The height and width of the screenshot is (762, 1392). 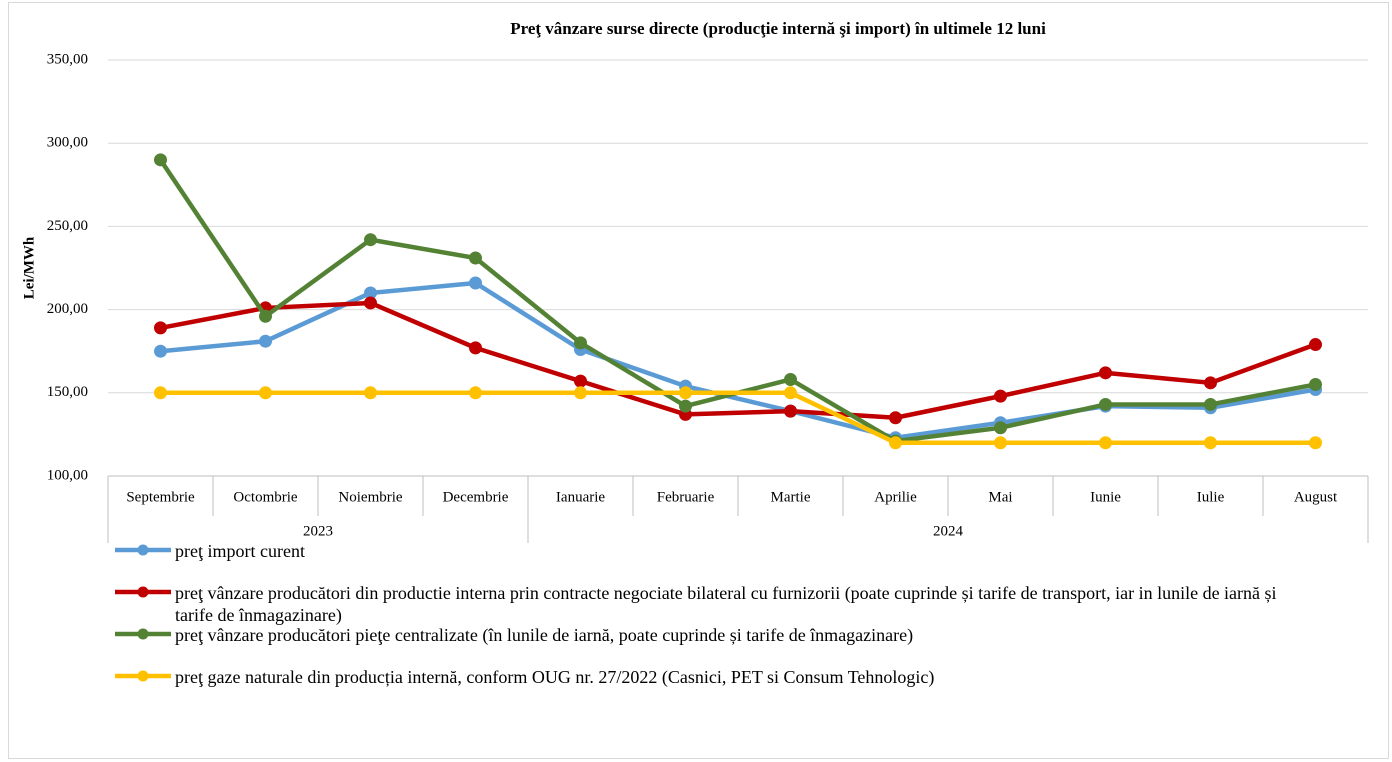 I want to click on y-axis-label: Lei/MWh, so click(x=29, y=267).